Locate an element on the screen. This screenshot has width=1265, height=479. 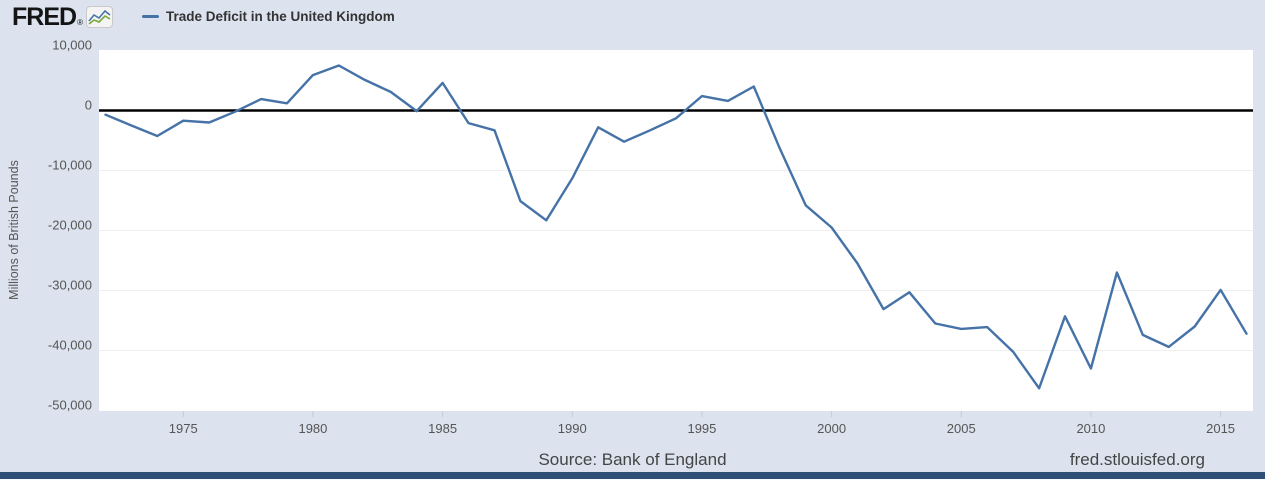
x-tick-label: 2010 is located at coordinates (1091, 428).